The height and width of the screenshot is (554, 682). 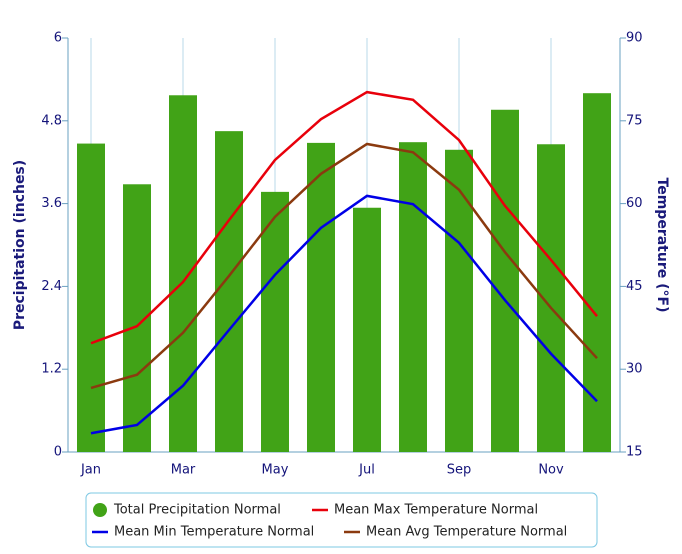 What do you see at coordinates (51, 203) in the screenshot?
I see `y-tick-label: 3.6` at bounding box center [51, 203].